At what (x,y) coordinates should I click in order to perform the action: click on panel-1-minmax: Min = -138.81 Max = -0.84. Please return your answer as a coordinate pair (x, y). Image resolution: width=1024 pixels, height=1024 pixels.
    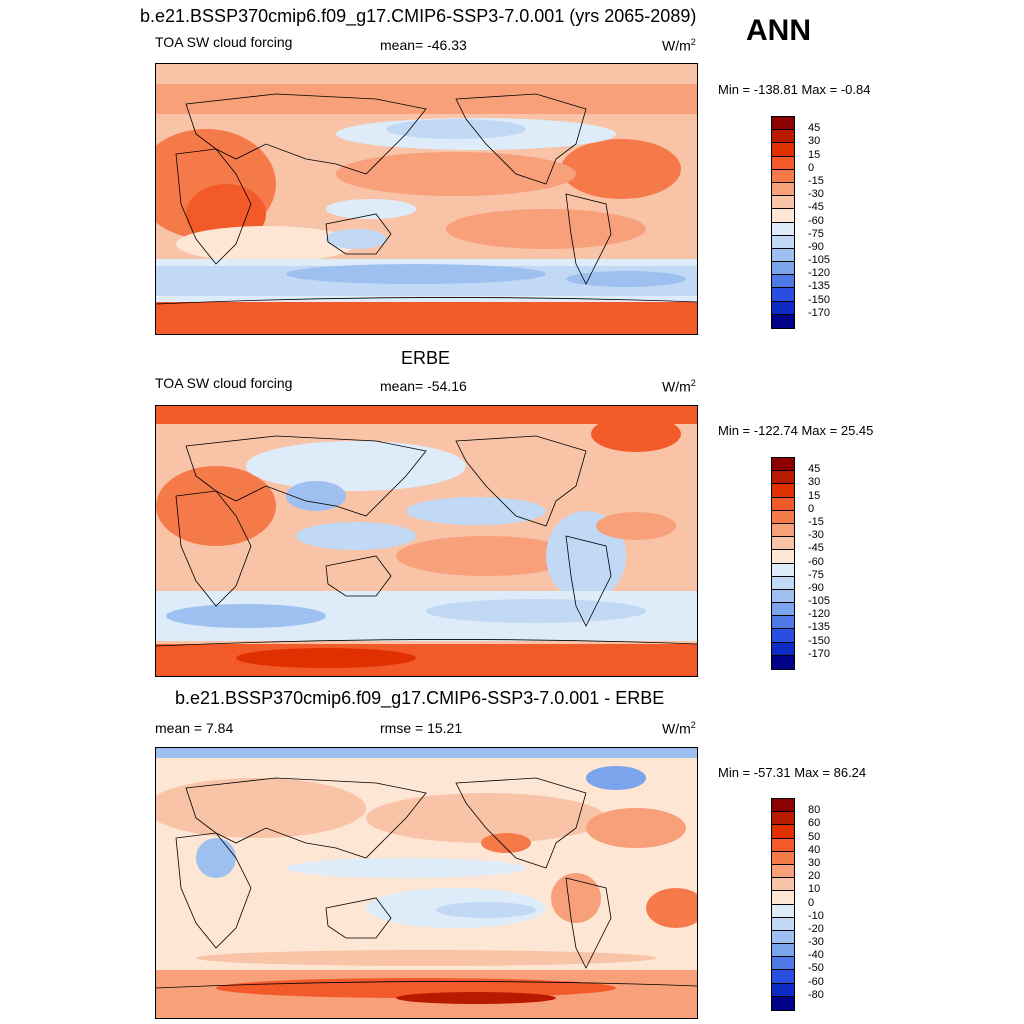
    Looking at the image, I should click on (794, 89).